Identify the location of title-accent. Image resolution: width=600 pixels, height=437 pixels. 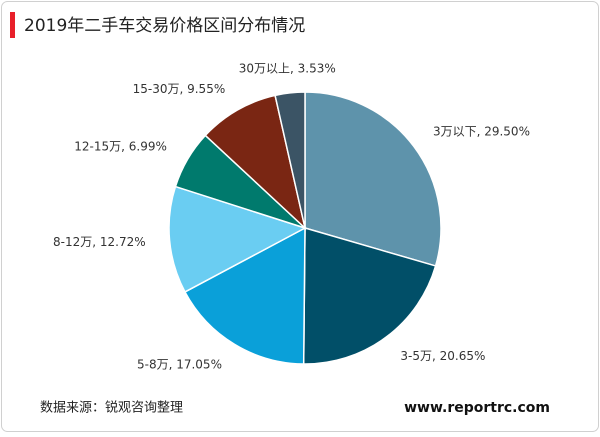
(12, 25).